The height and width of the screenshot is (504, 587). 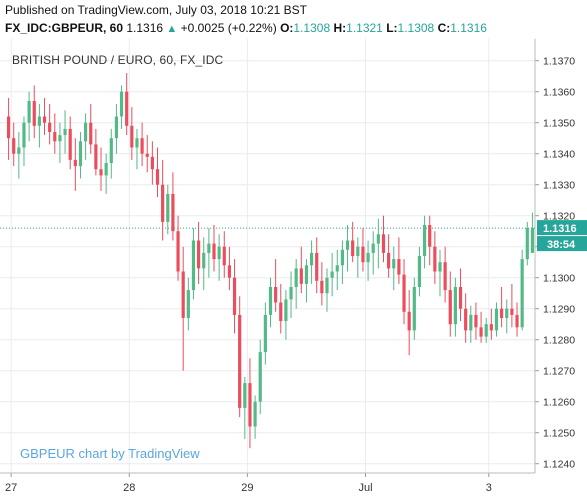 I want to click on y-tick-label: 1.1360, so click(x=559, y=93).